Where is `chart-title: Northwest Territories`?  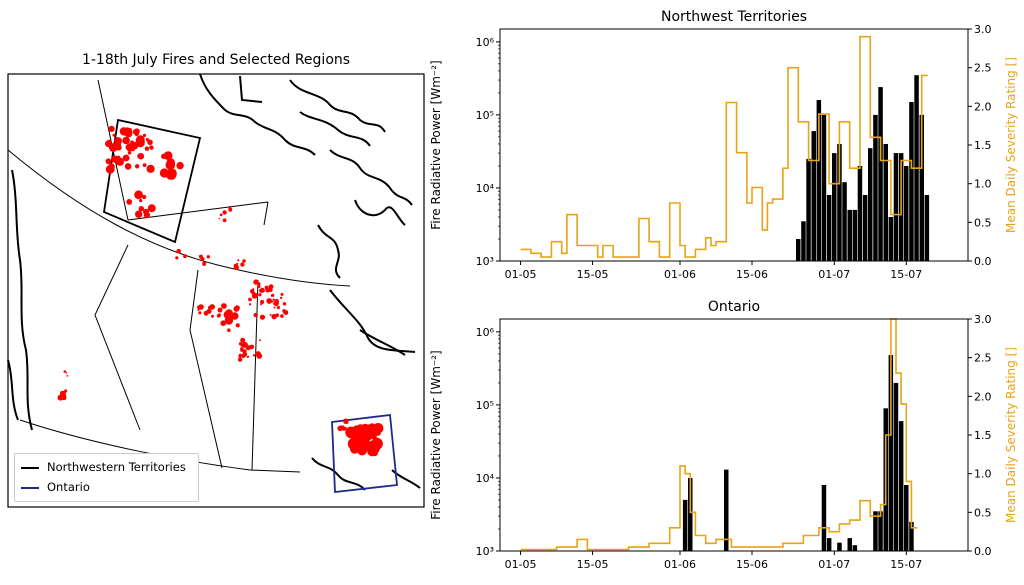 chart-title: Northwest Territories is located at coordinates (734, 17).